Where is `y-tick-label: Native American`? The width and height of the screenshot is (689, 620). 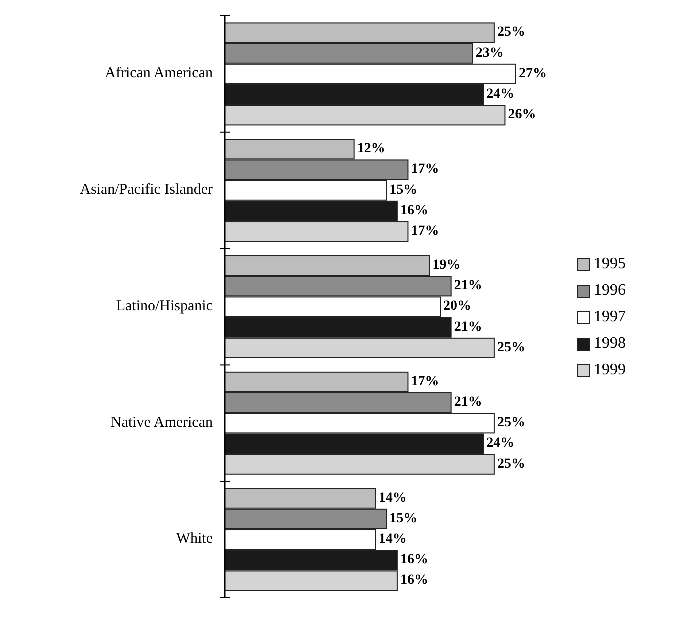 y-tick-label: Native American is located at coordinates (162, 422).